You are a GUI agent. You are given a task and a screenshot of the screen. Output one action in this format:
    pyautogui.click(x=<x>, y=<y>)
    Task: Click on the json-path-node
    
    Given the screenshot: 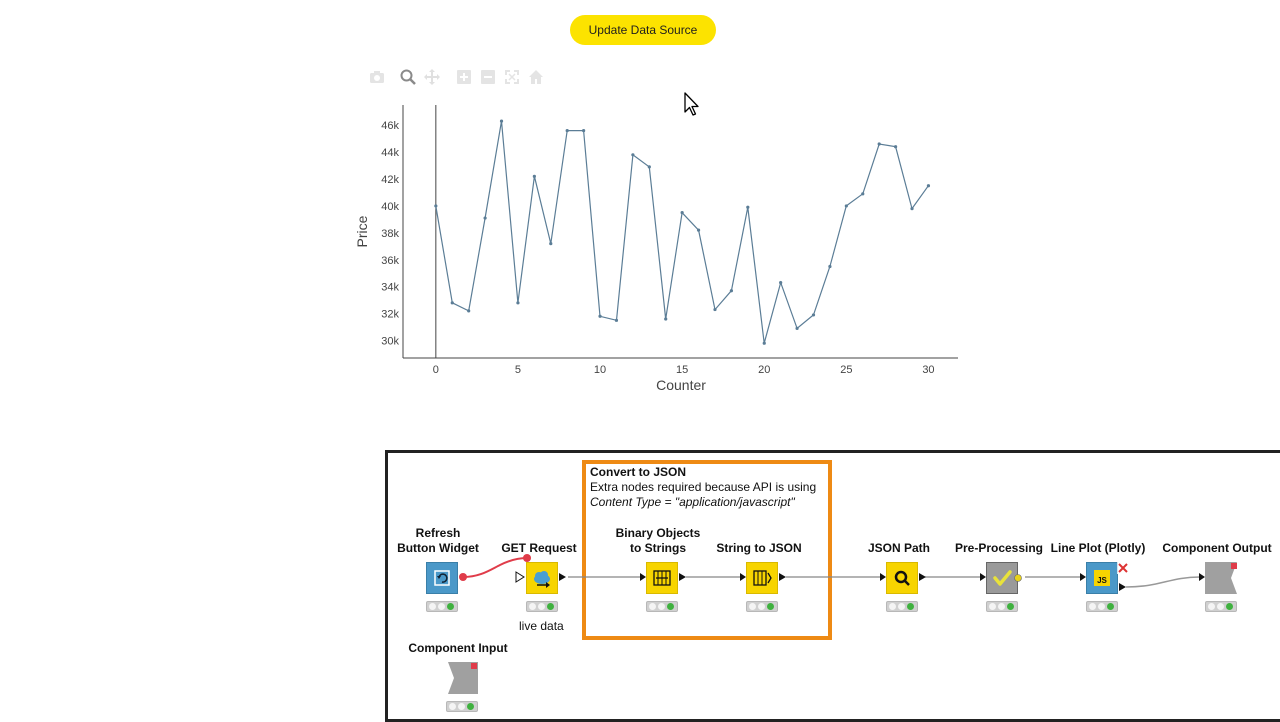 What is the action you would take?
    pyautogui.click(x=902, y=578)
    